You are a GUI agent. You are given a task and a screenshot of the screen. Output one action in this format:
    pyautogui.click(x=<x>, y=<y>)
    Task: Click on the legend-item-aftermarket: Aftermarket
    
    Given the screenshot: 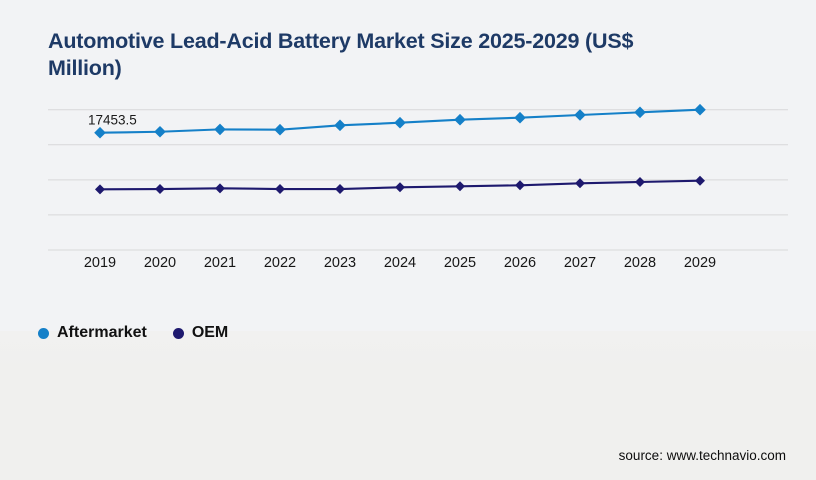 What is the action you would take?
    pyautogui.click(x=92, y=333)
    